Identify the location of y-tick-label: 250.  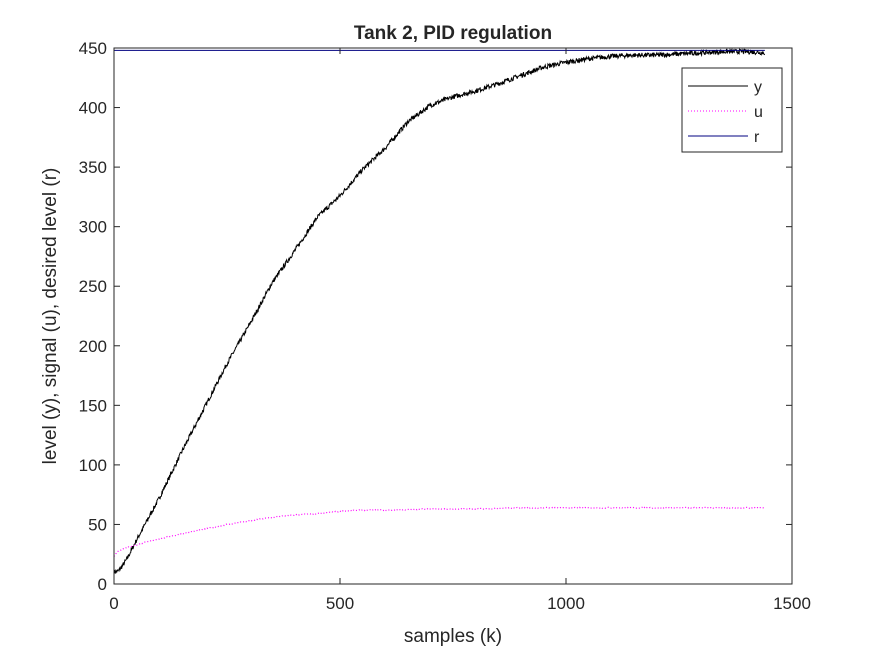
(93, 286).